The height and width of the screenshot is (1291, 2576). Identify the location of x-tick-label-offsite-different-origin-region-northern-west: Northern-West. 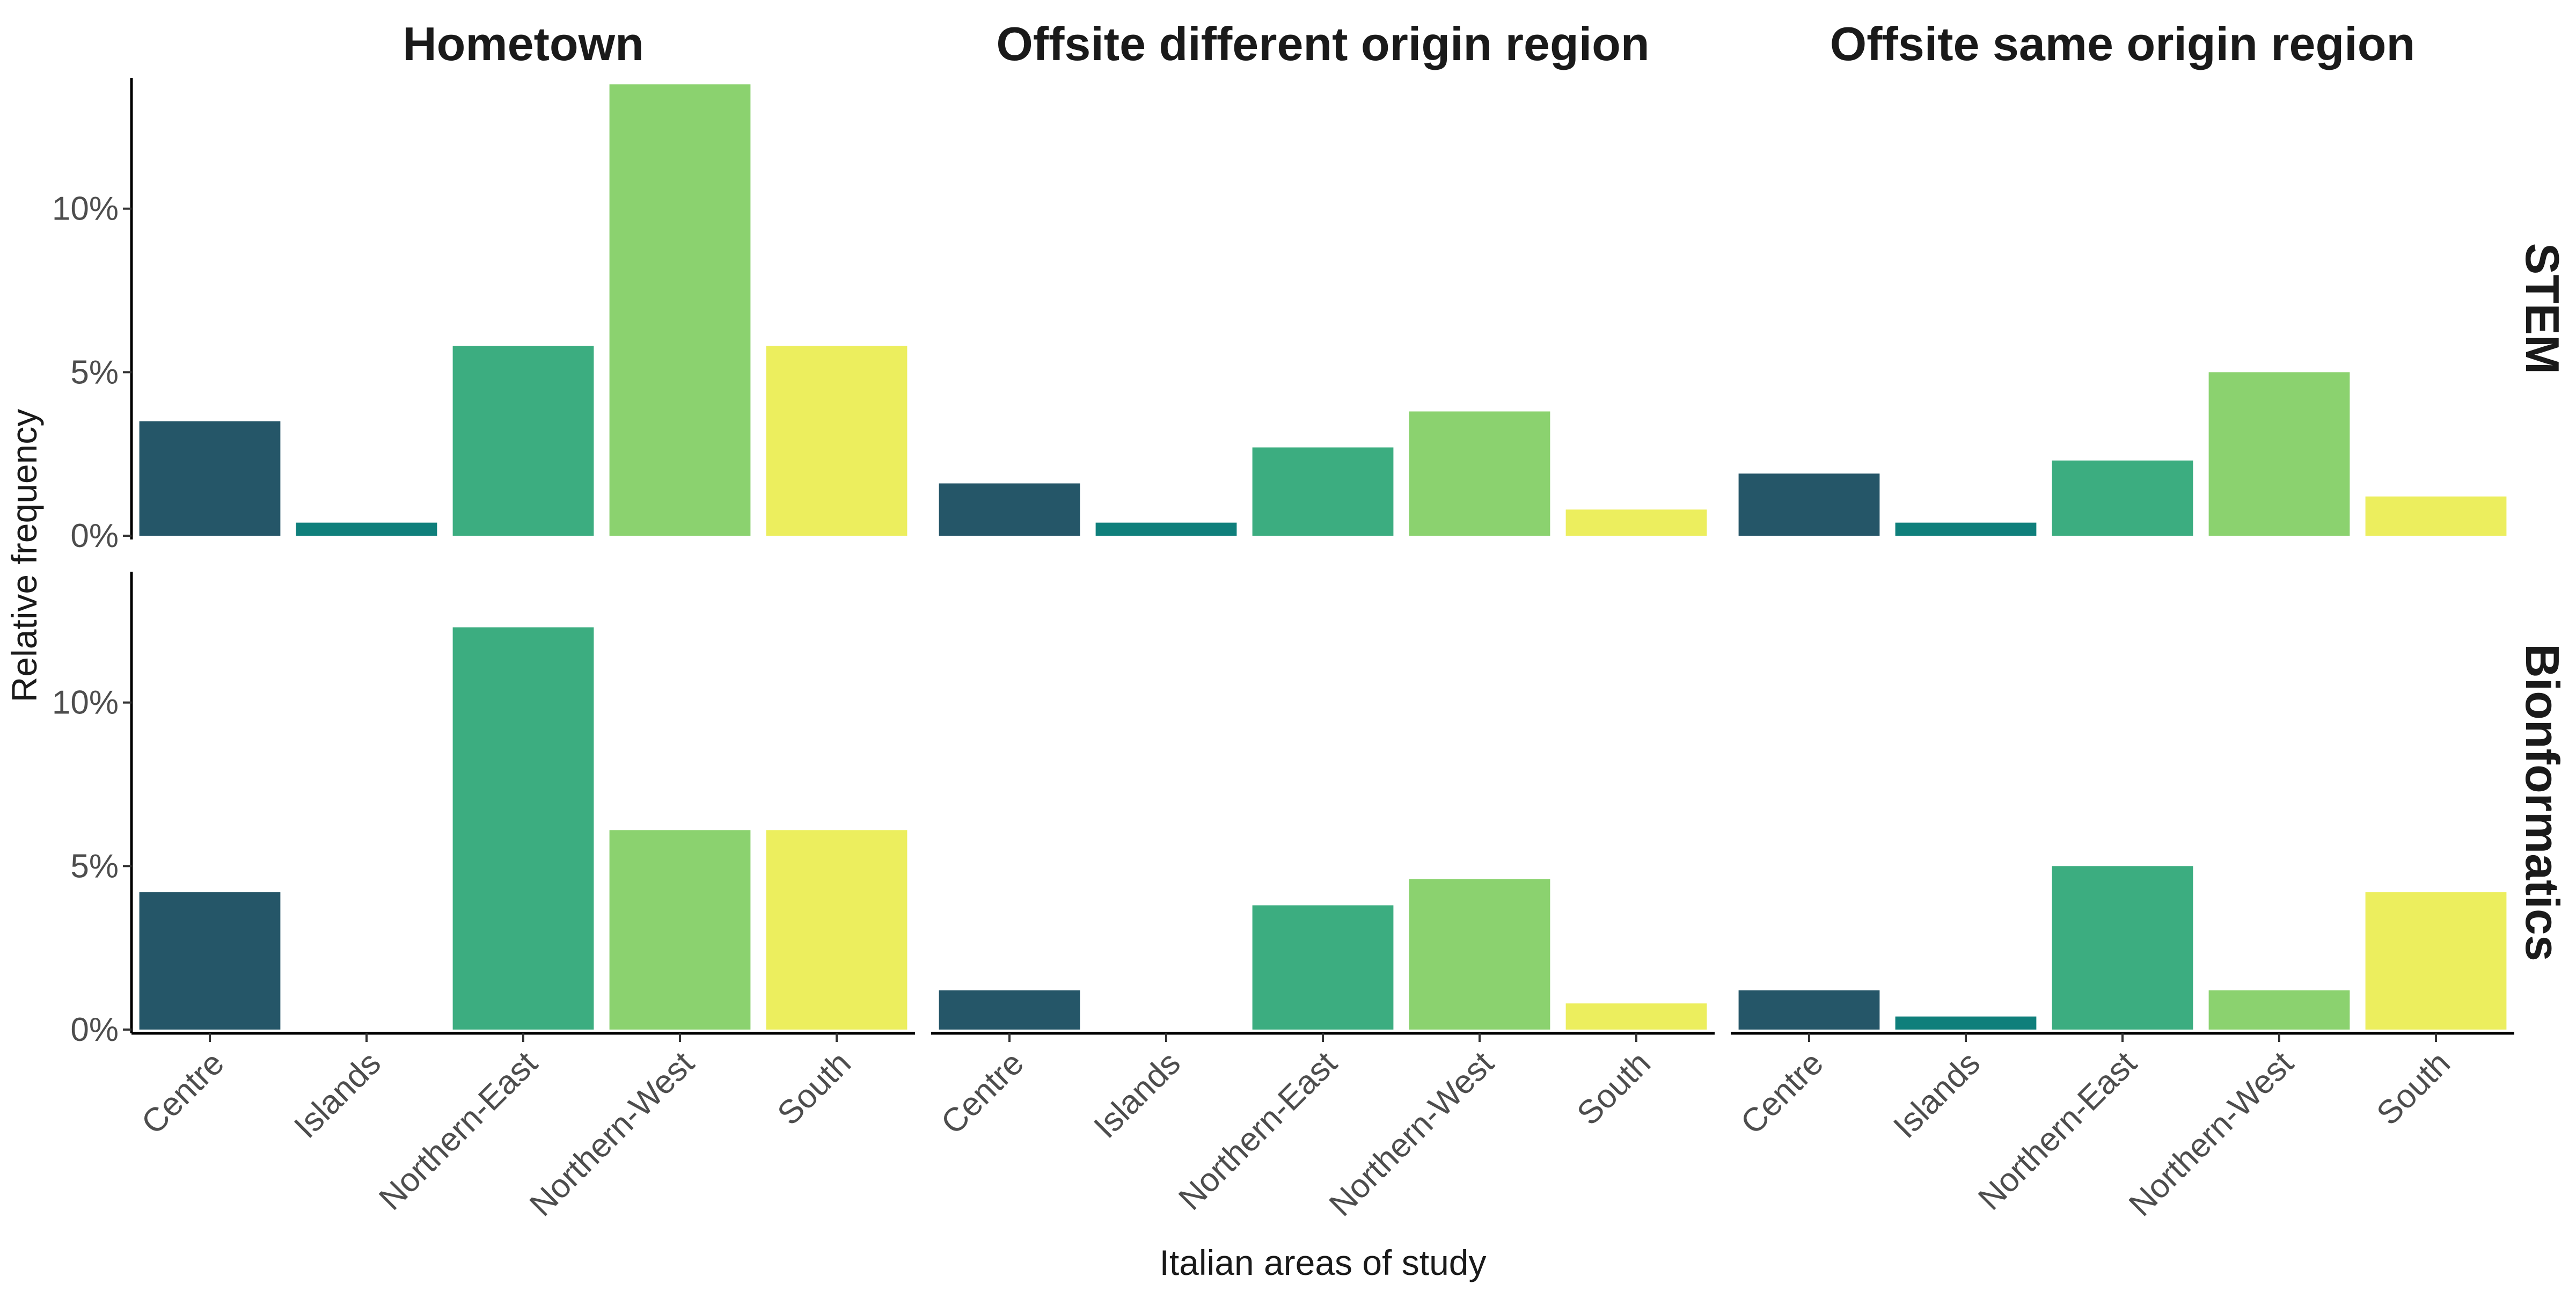
(1411, 1134).